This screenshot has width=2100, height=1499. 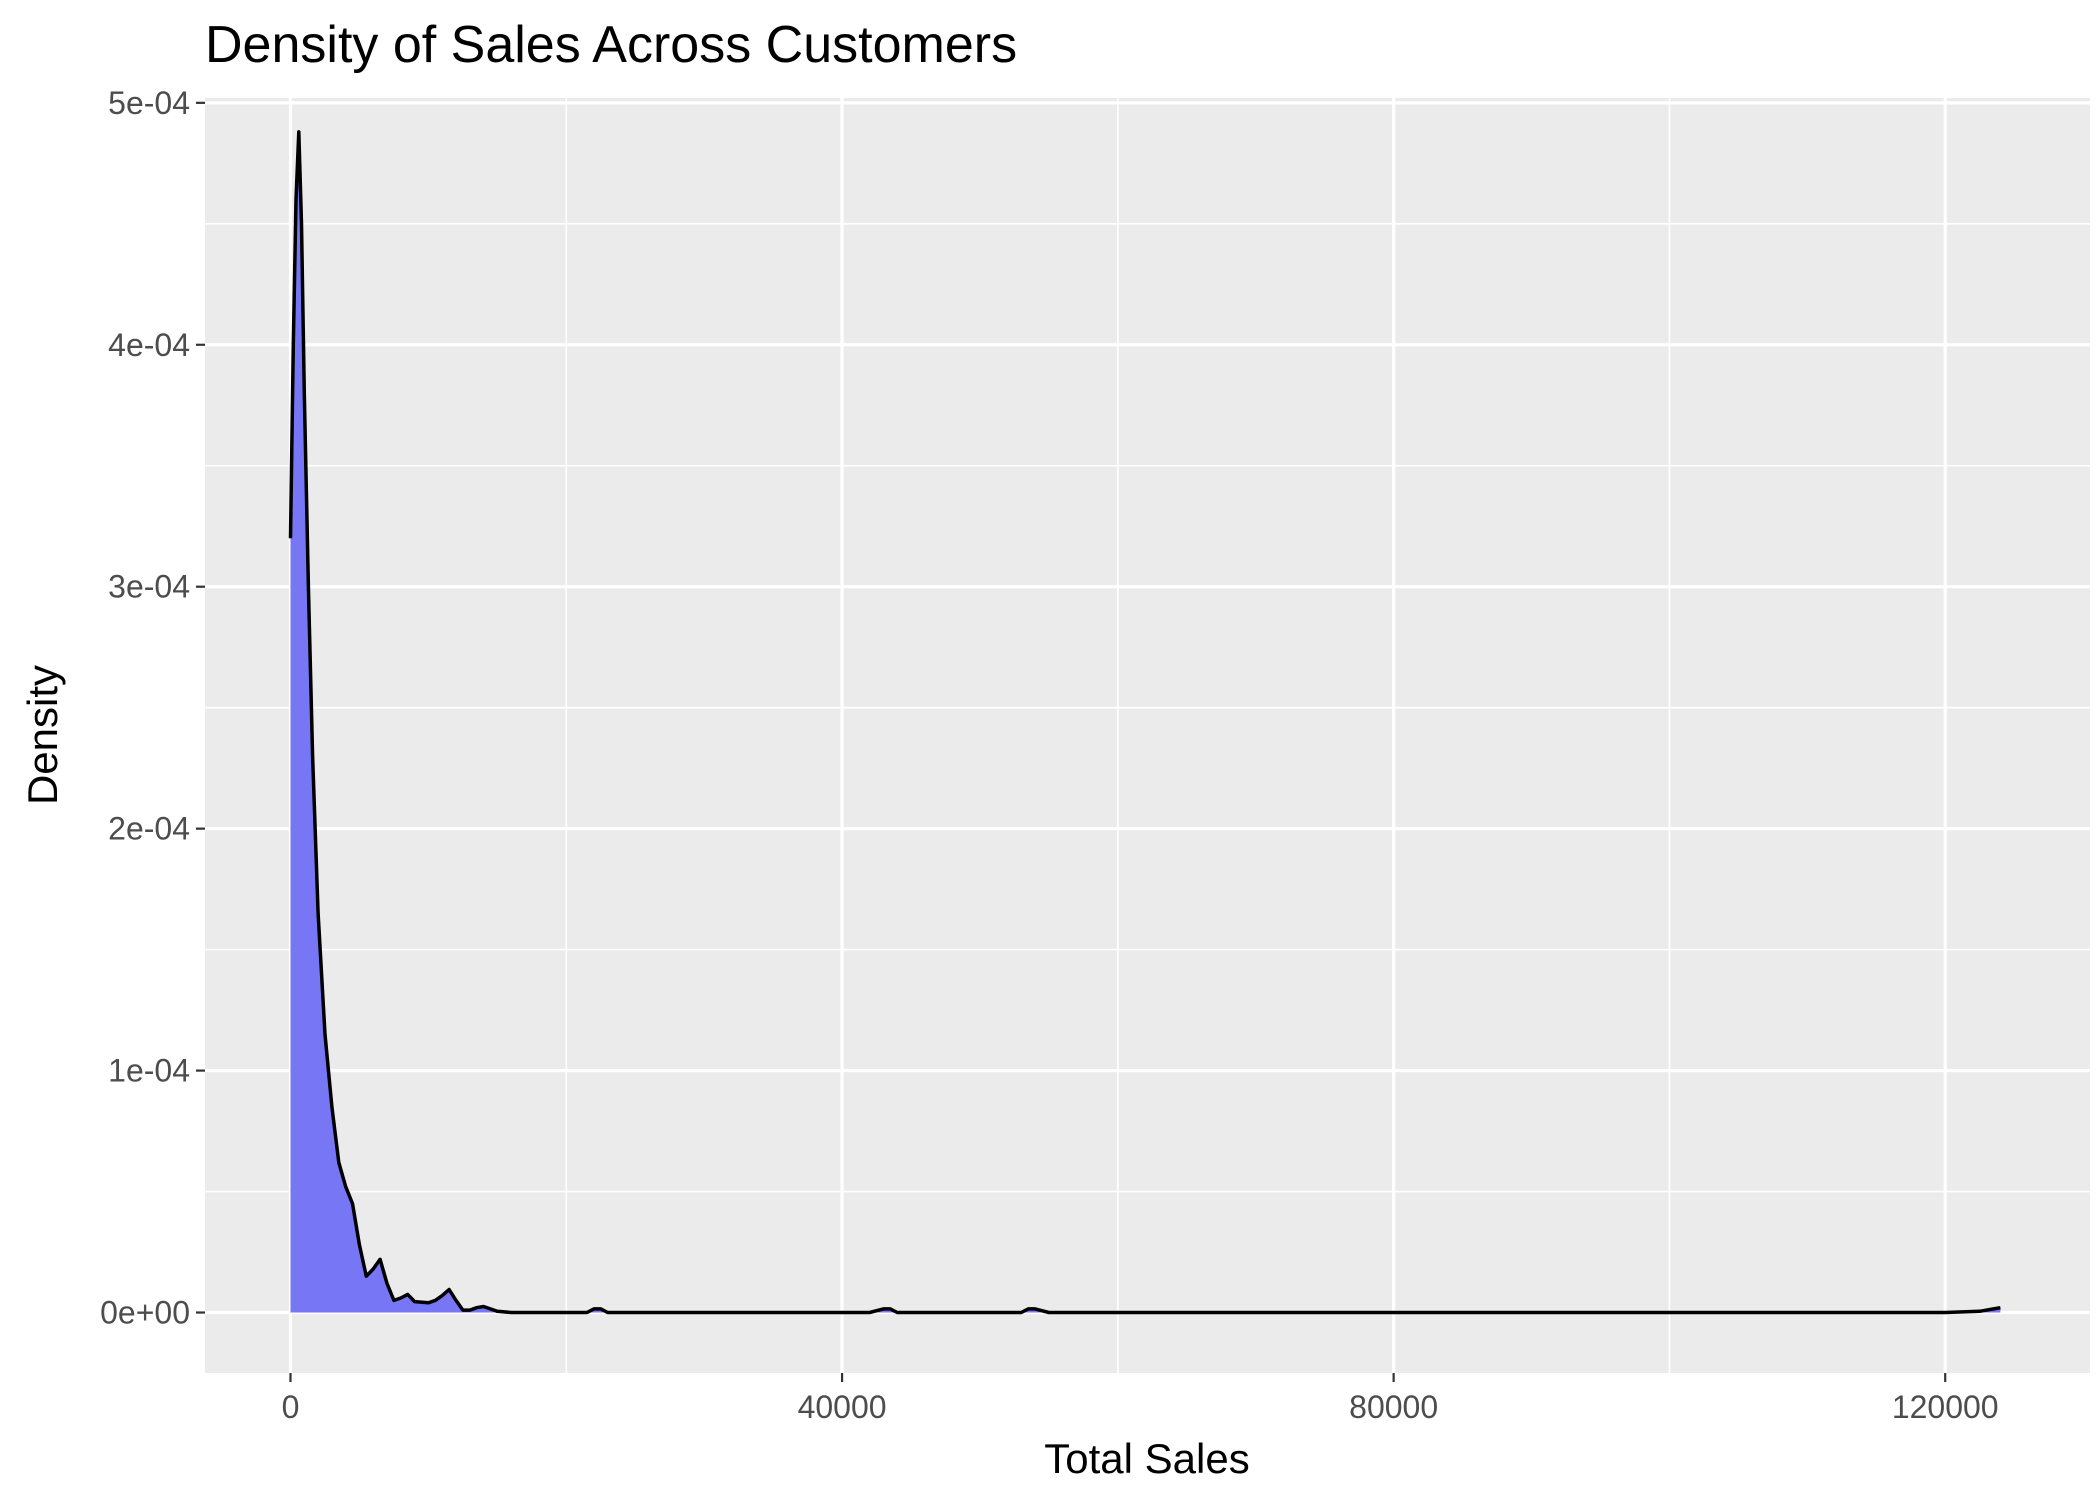 I want to click on y-tick-label: 2e-04, so click(x=149, y=829).